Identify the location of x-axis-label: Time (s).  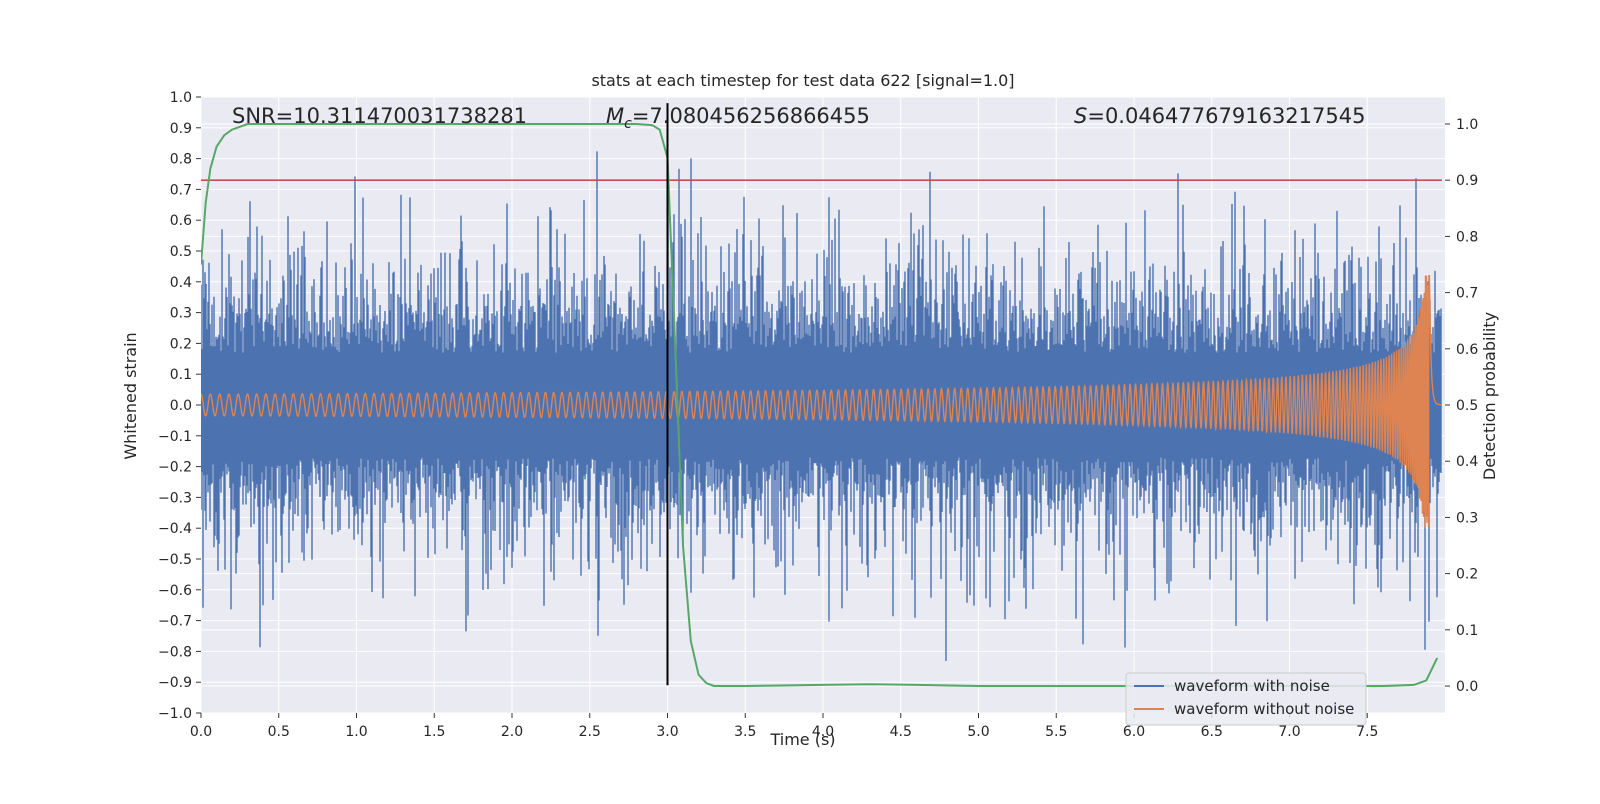
(802, 739).